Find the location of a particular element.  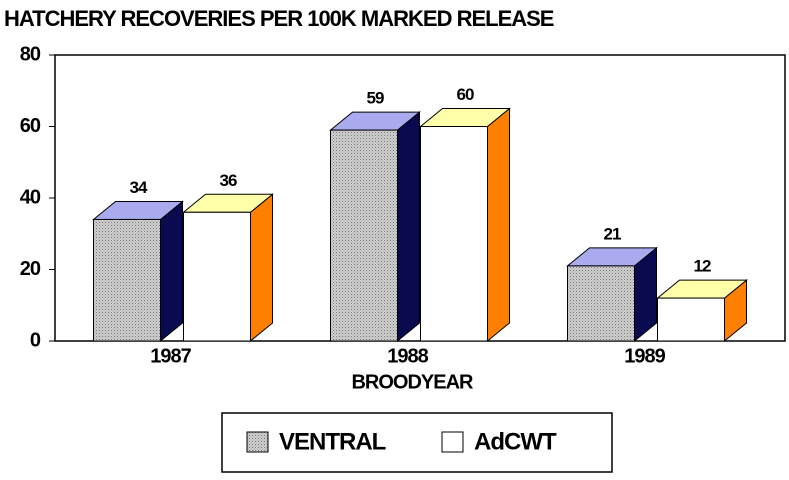

y-tick-label: 60 is located at coordinates (30, 126).